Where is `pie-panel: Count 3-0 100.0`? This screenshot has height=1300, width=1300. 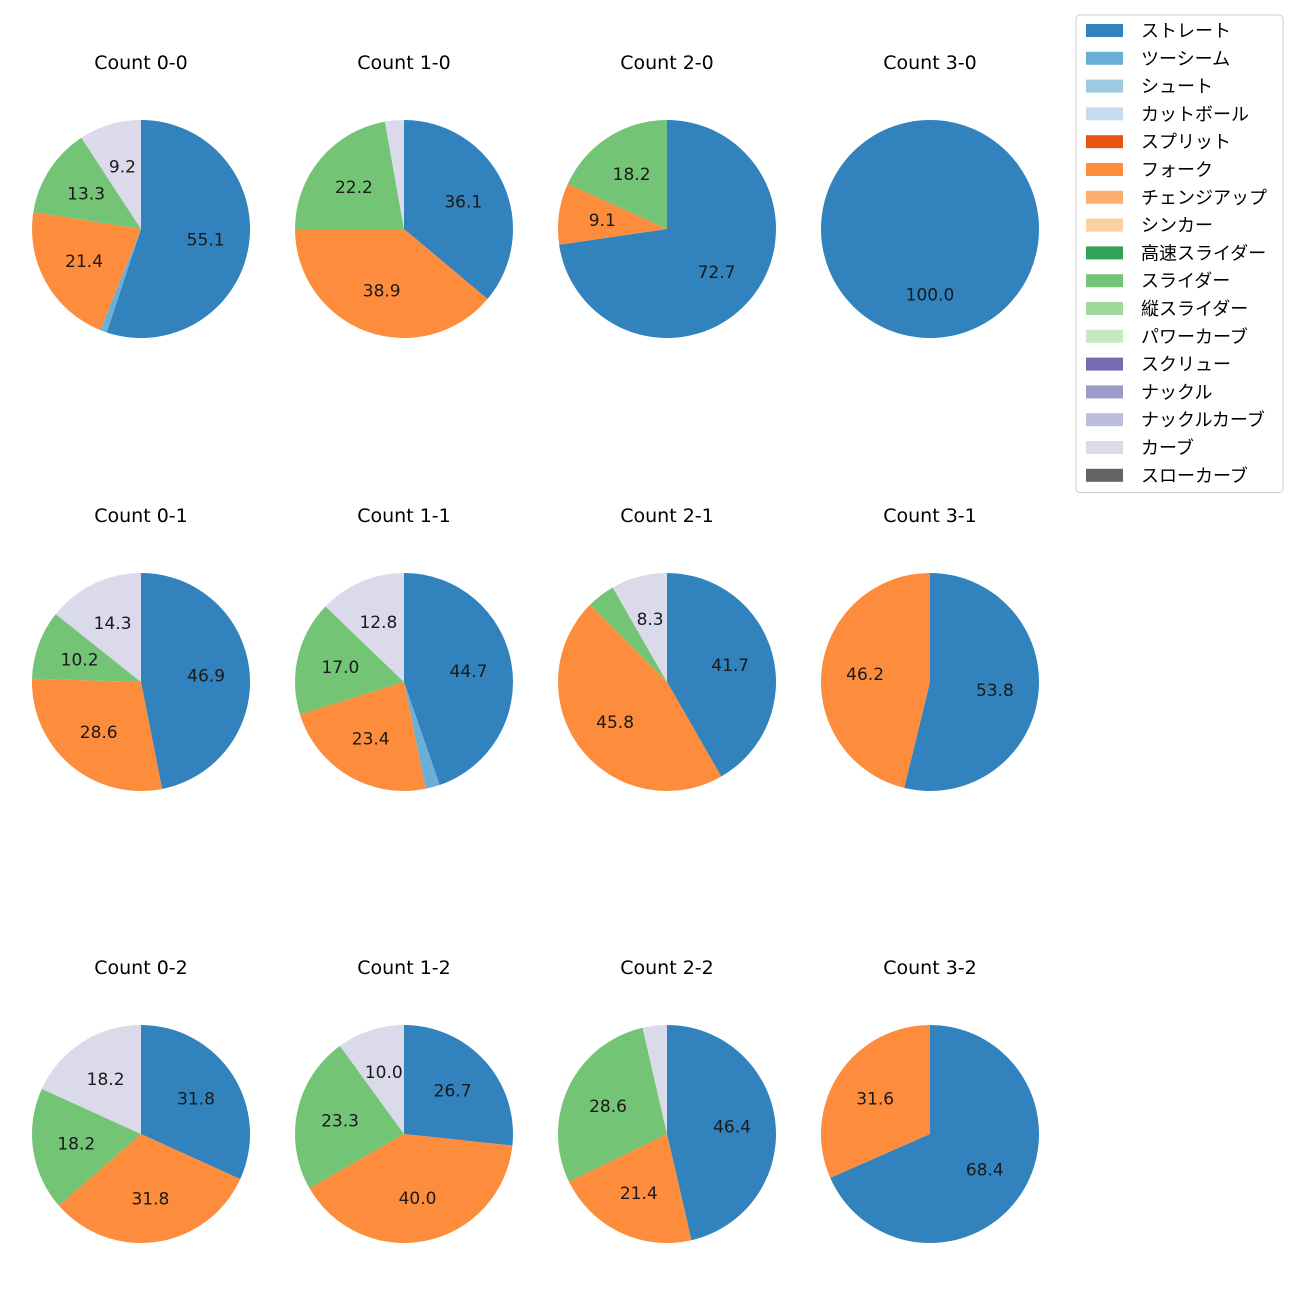 pie-panel: Count 3-0 100.0 is located at coordinates (930, 195).